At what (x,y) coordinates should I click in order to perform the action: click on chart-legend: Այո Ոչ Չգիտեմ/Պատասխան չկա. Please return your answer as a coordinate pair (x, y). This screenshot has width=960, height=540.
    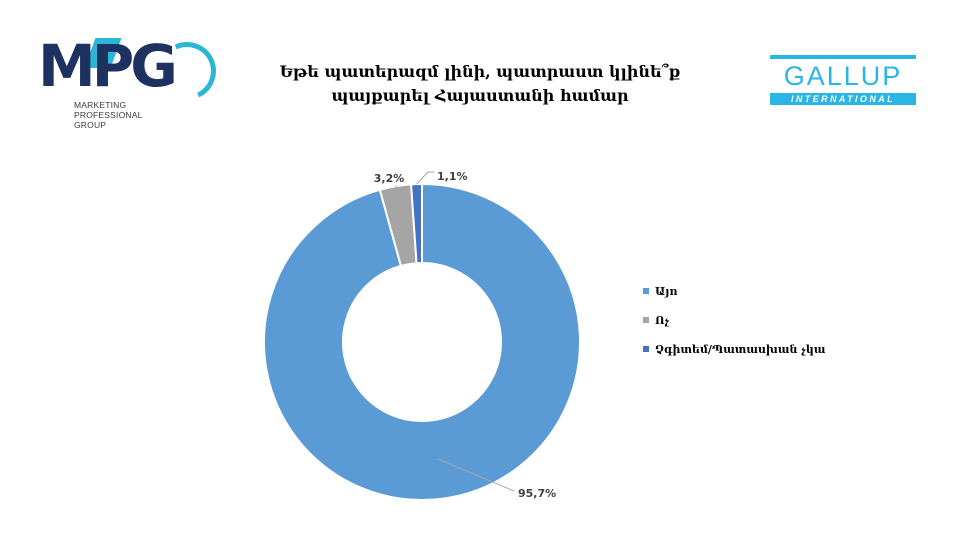
    Looking at the image, I should click on (734, 327).